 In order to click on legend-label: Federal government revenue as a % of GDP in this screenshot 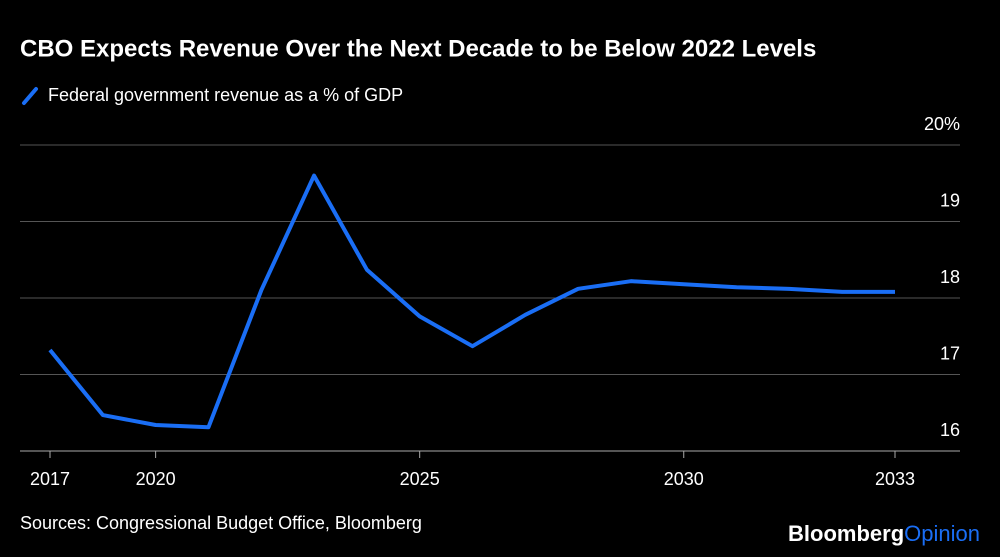, I will do `click(225, 95)`.